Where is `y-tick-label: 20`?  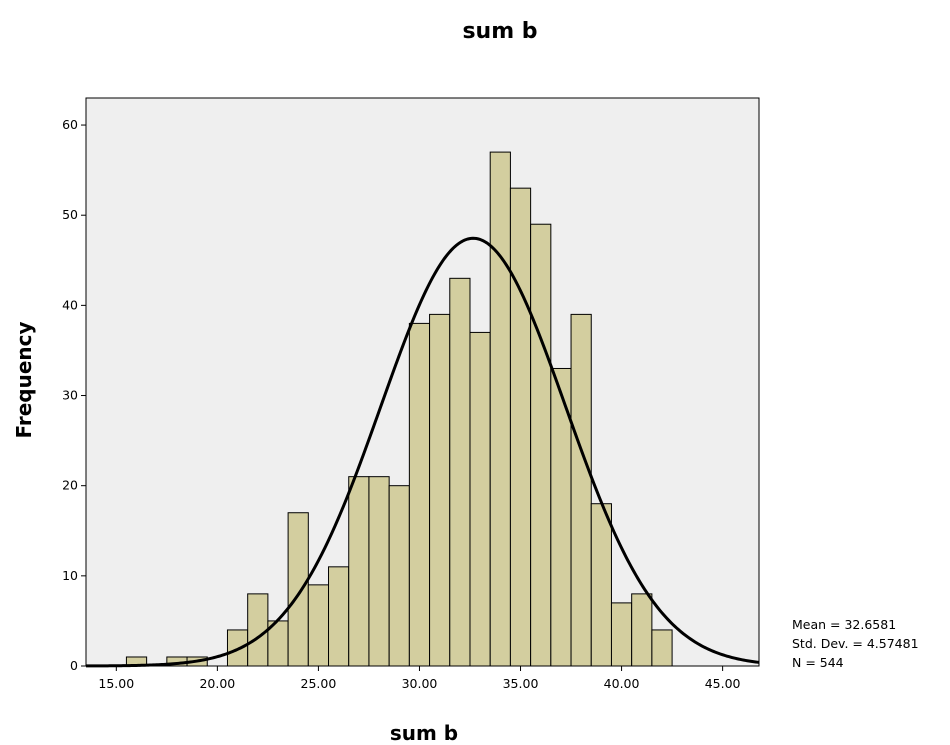 y-tick-label: 20 is located at coordinates (70, 485).